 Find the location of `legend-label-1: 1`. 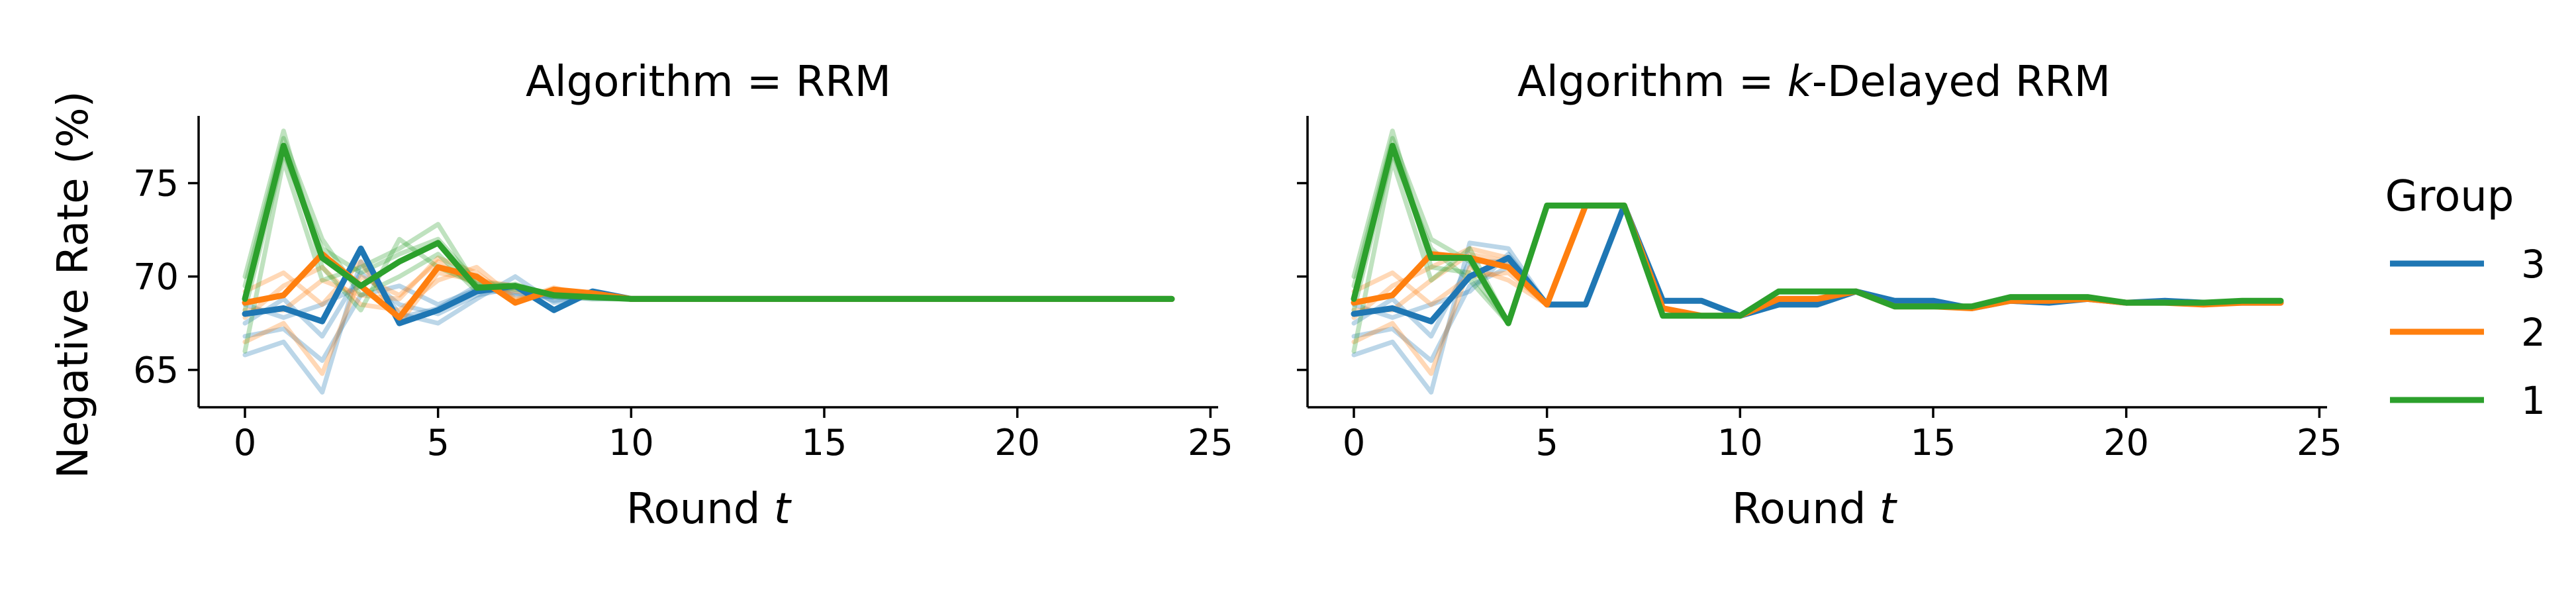

legend-label-1: 1 is located at coordinates (2533, 400).